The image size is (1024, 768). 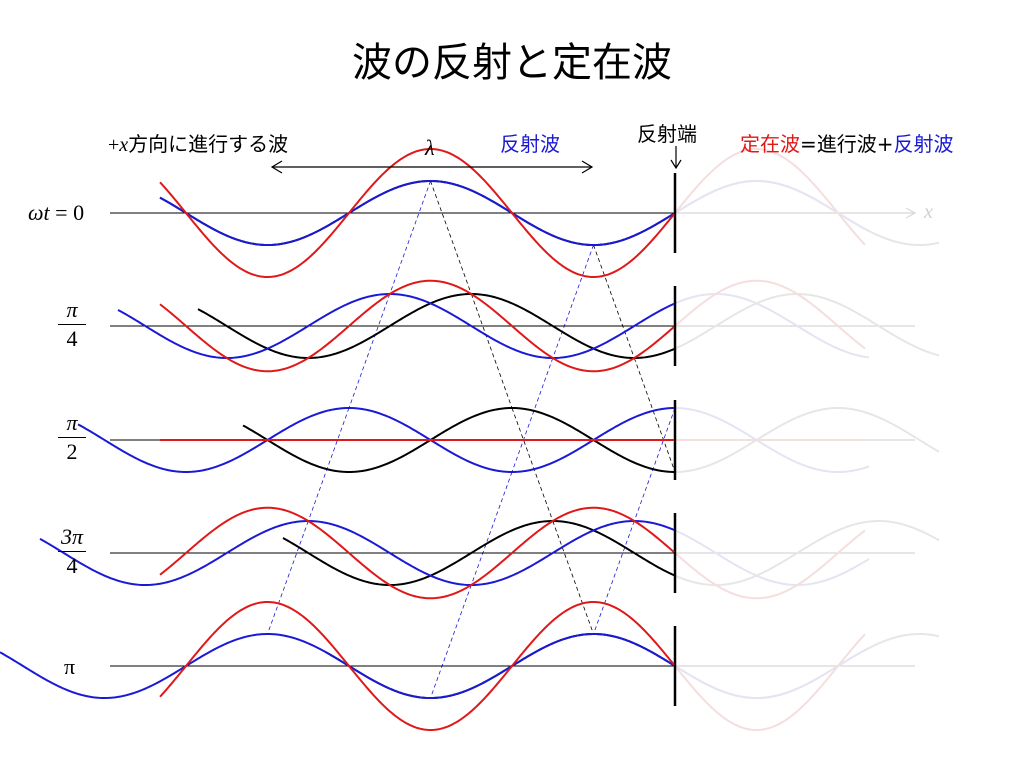 What do you see at coordinates (676, 164) in the screenshot?
I see `reflection-end-arrowhead` at bounding box center [676, 164].